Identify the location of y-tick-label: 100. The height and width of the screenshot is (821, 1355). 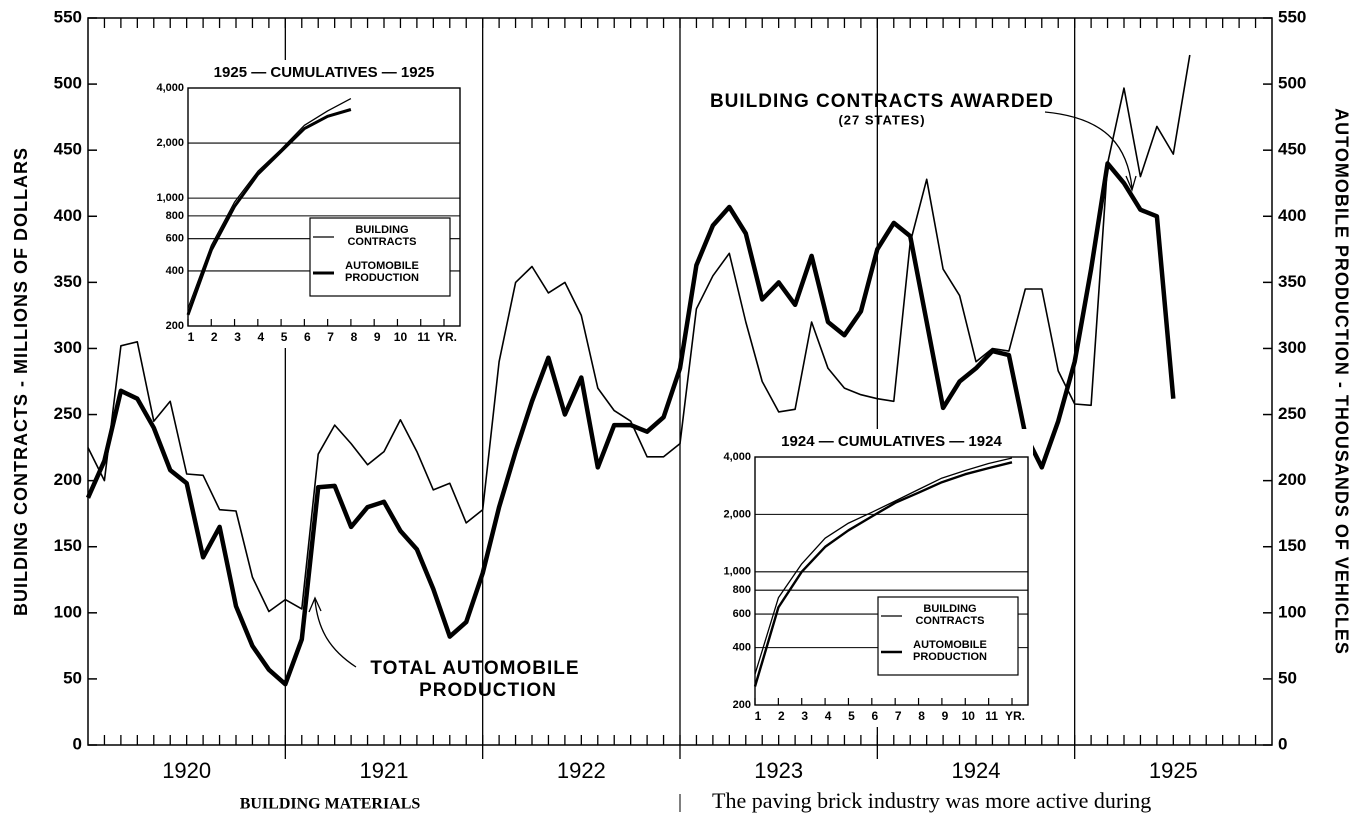
(68, 611).